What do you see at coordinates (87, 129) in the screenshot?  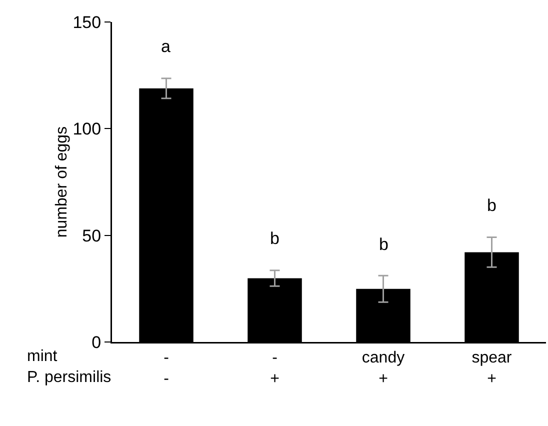 I see `y-tick-label: 100` at bounding box center [87, 129].